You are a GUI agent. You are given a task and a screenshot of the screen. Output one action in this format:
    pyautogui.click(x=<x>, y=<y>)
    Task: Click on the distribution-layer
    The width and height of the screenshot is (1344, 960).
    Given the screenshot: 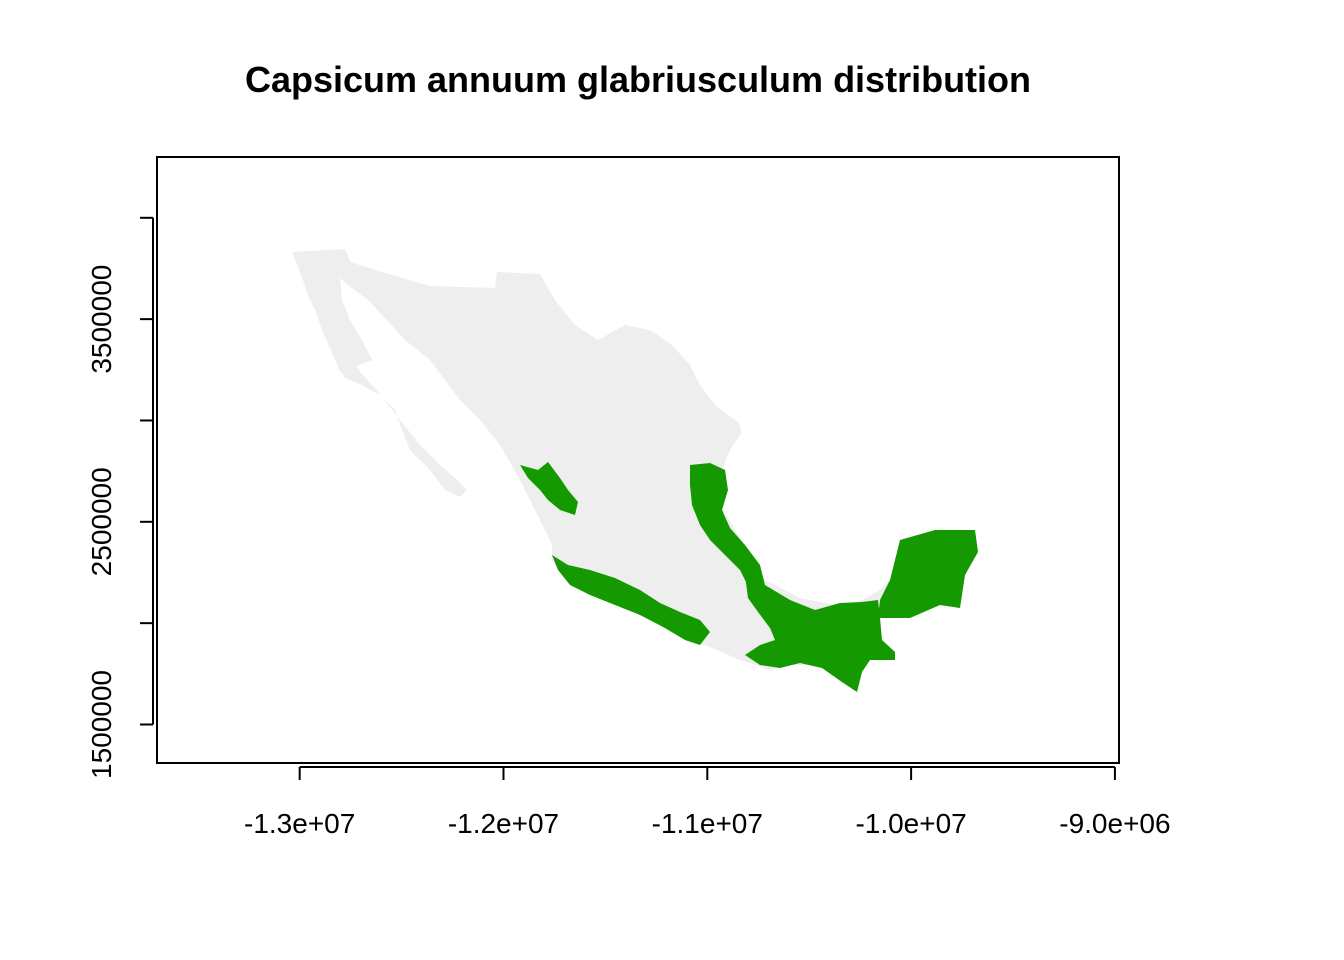 What is the action you would take?
    pyautogui.click(x=749, y=577)
    